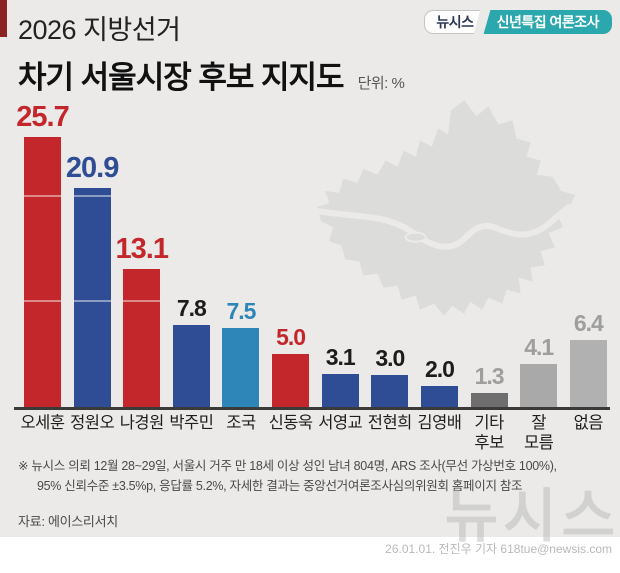  What do you see at coordinates (241, 423) in the screenshot?
I see `bar-category-label: 조국` at bounding box center [241, 423].